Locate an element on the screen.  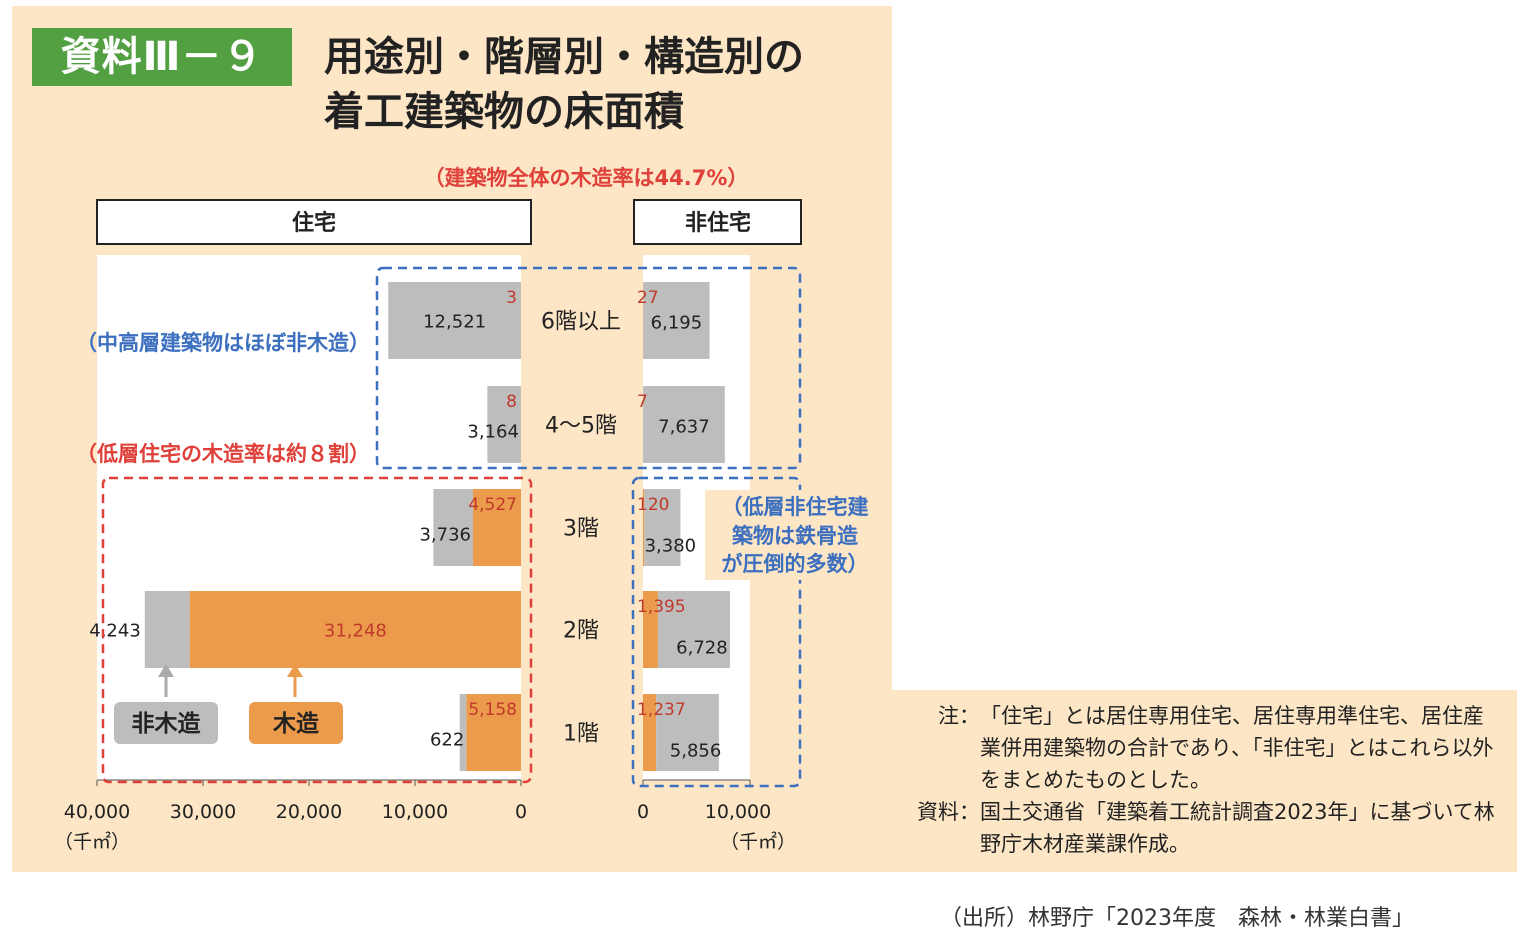
title-line-2: 着工建築物の床面積 is located at coordinates (504, 112).